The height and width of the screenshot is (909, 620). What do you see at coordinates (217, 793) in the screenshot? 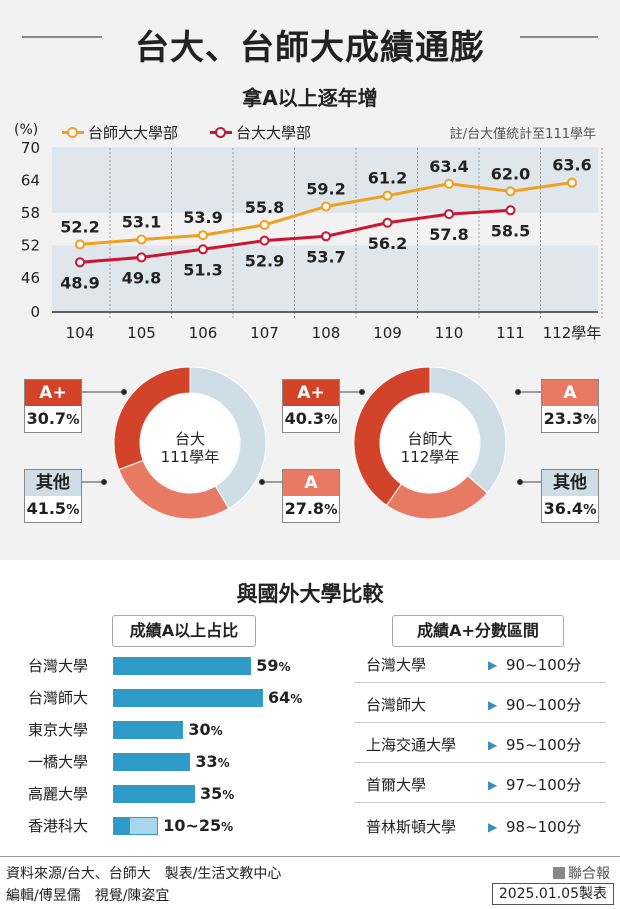
I see `bar-value-label: 35%` at bounding box center [217, 793].